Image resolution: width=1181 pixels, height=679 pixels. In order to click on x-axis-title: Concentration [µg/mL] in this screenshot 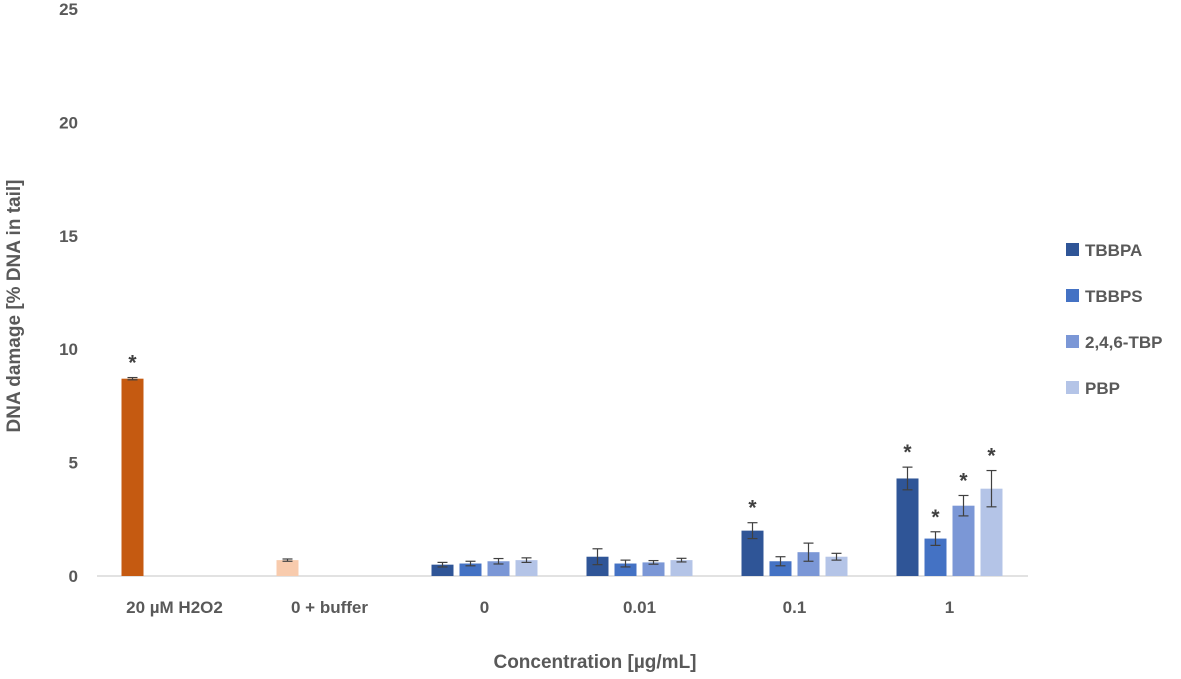, I will do `click(594, 662)`.